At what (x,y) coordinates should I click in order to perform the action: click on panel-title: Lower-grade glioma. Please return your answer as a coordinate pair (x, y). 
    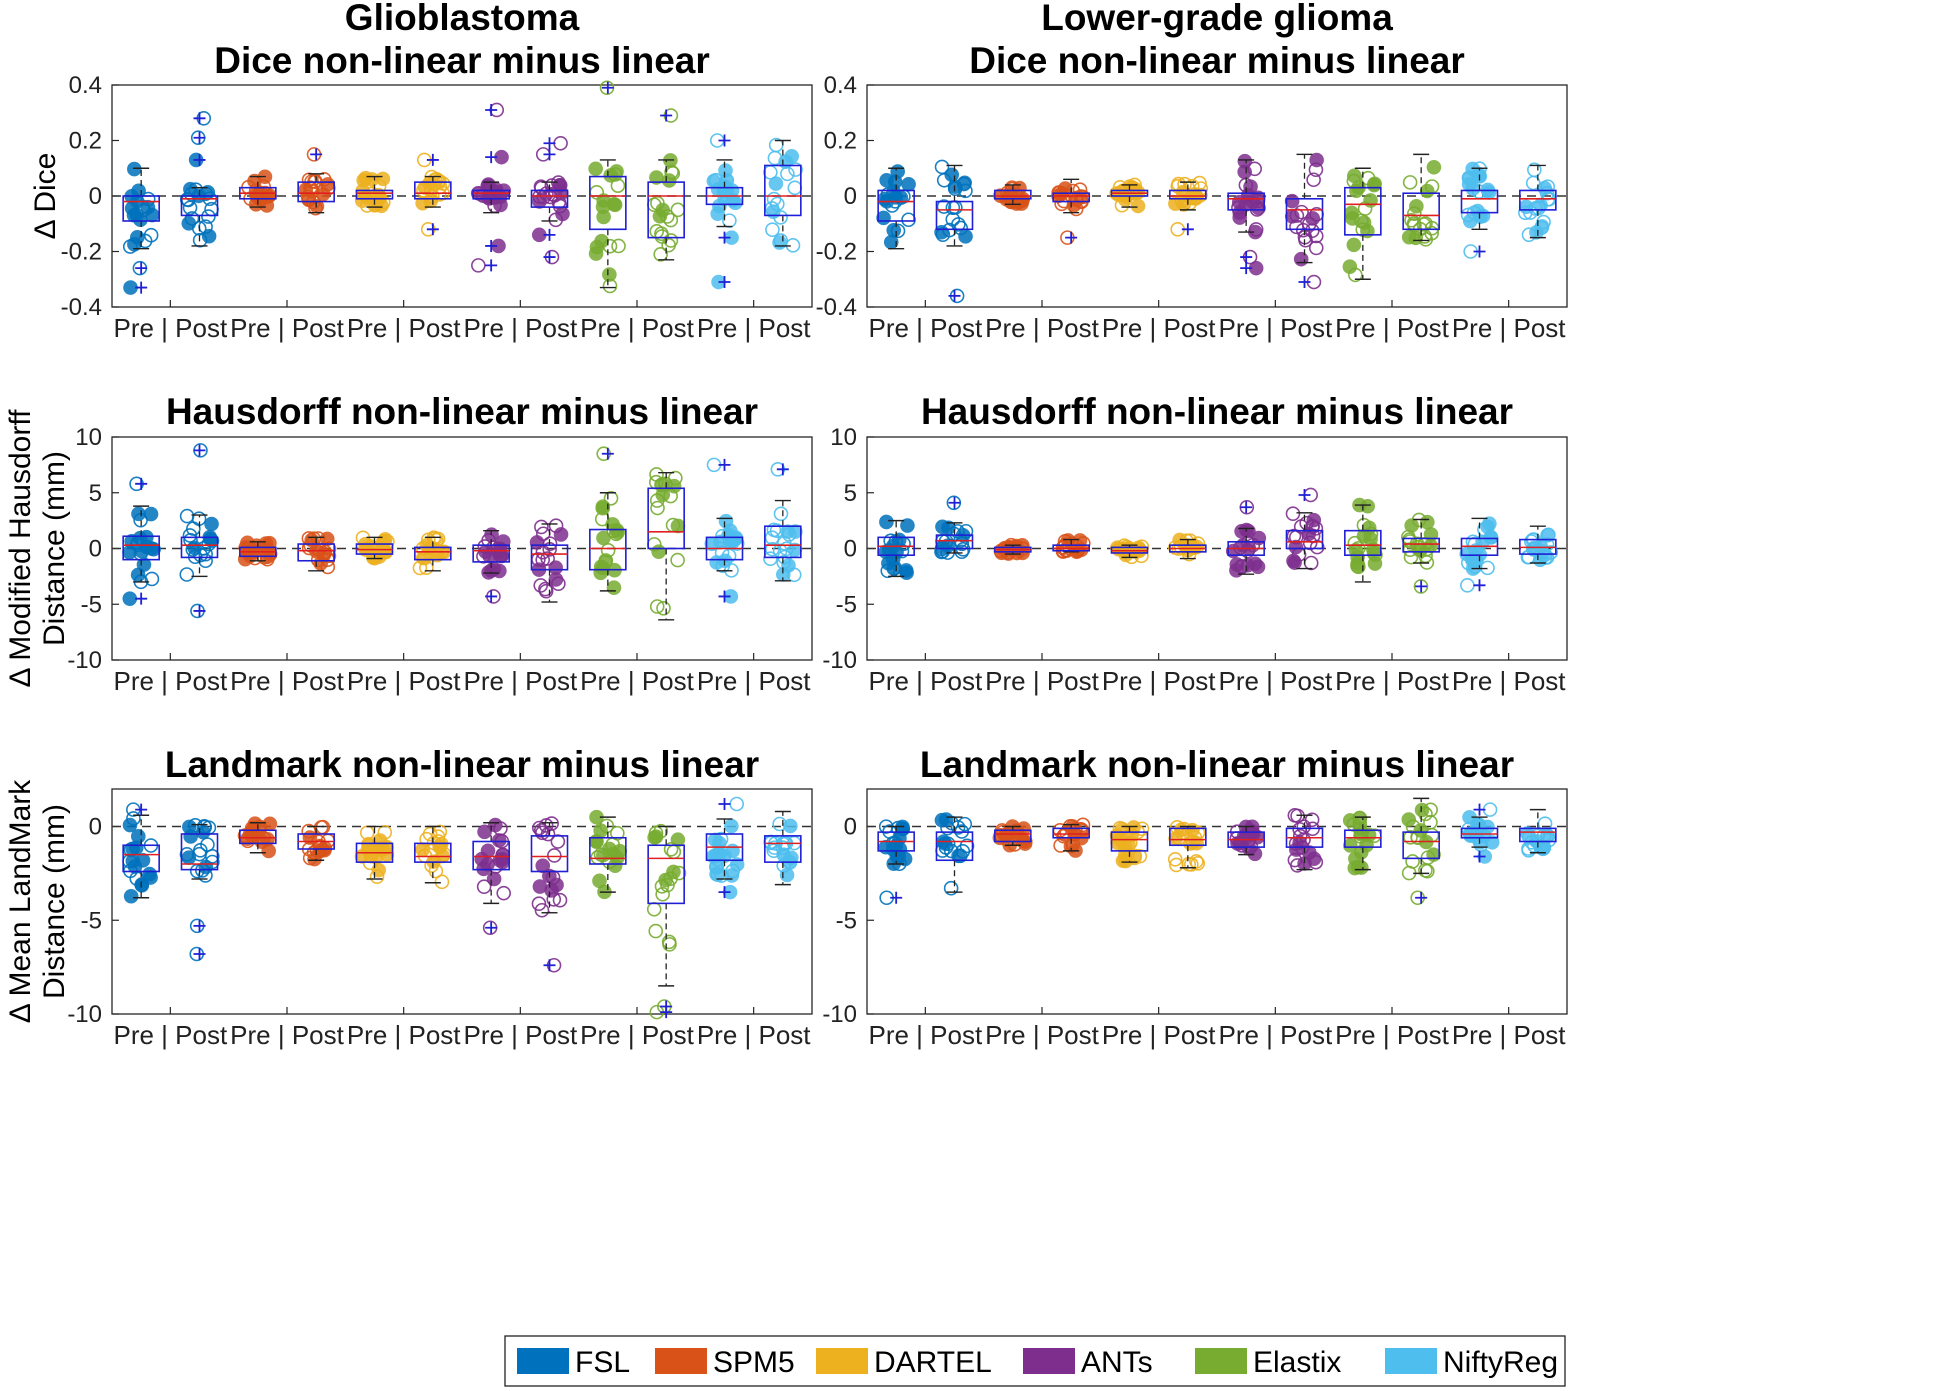
    Looking at the image, I should click on (1217, 19).